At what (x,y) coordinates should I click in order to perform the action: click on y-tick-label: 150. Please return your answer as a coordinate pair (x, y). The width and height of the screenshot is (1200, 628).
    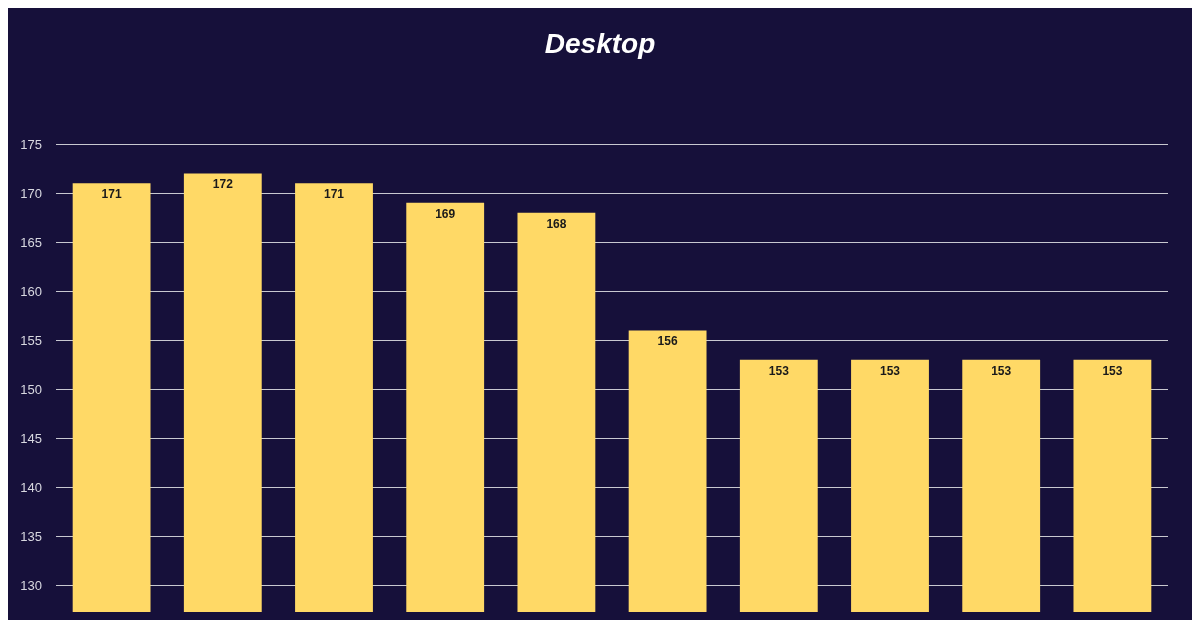
    Looking at the image, I should click on (31, 389).